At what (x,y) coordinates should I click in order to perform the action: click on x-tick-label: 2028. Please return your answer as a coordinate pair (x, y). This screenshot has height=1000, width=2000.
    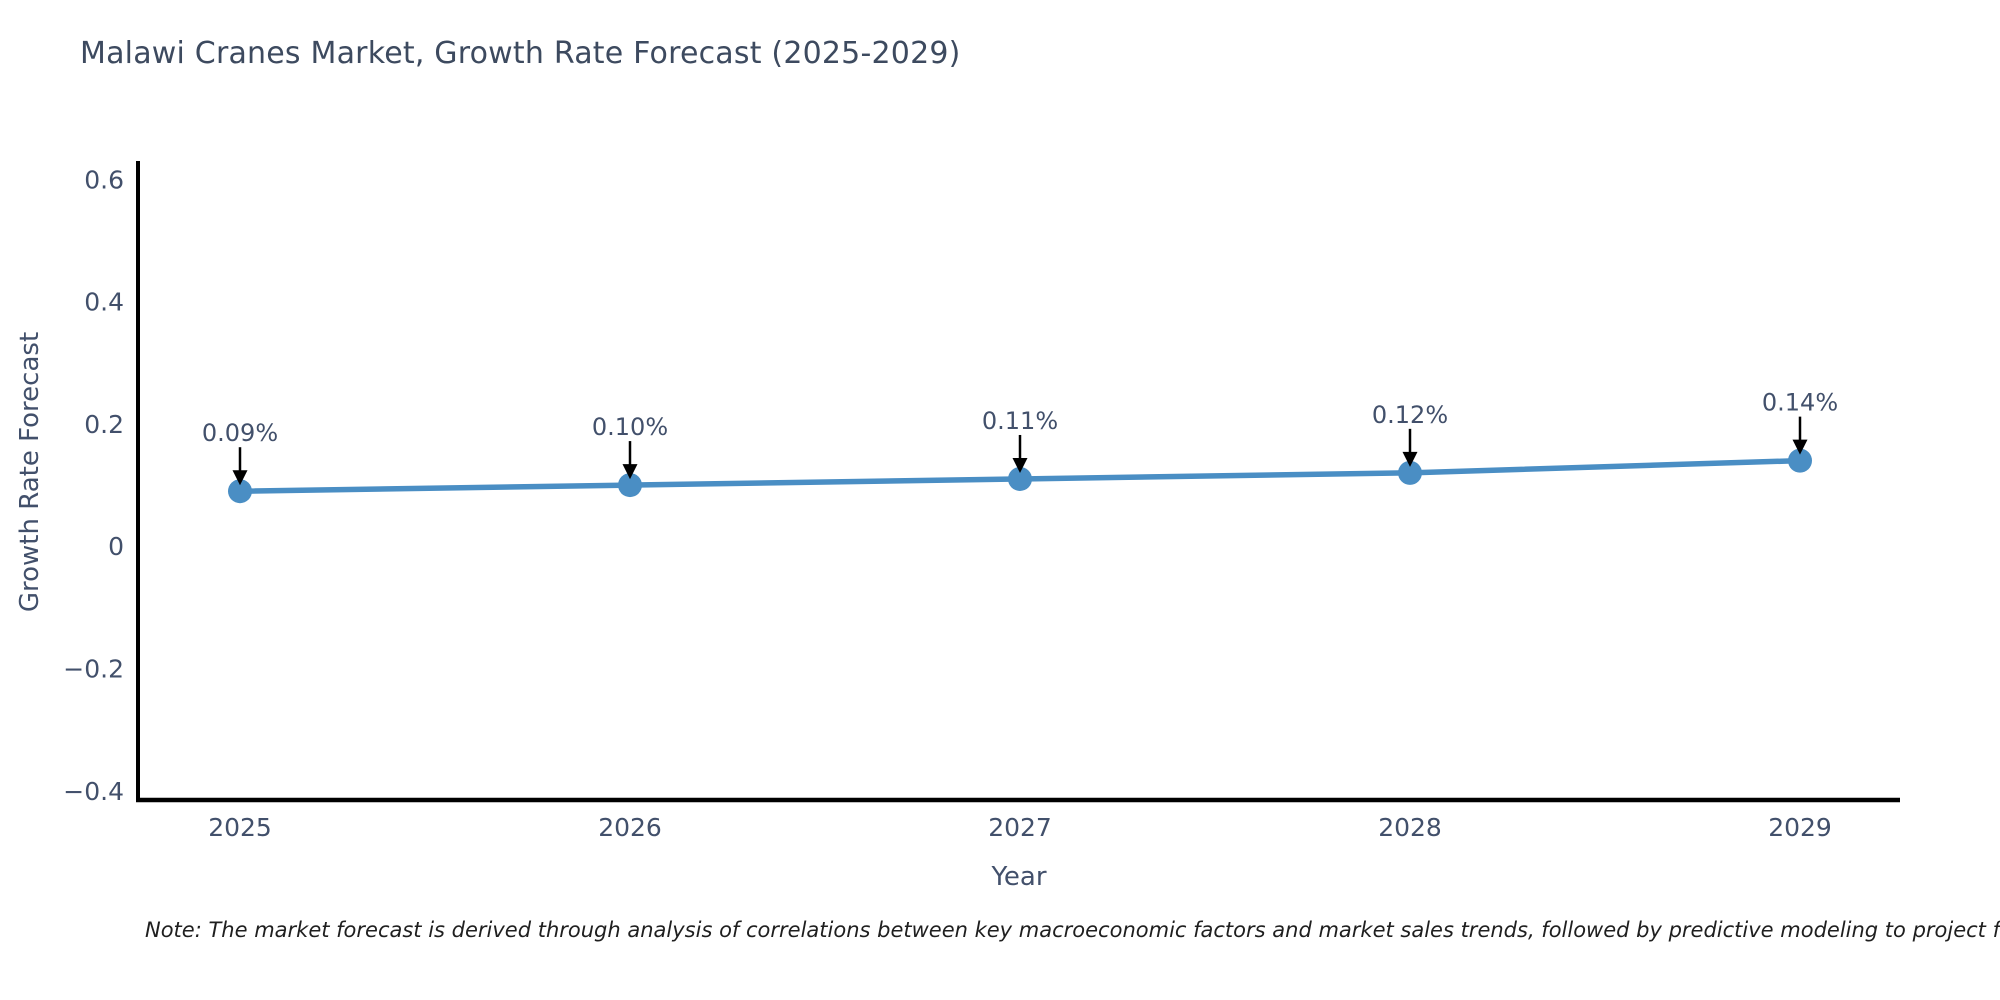
    Looking at the image, I should click on (1410, 827).